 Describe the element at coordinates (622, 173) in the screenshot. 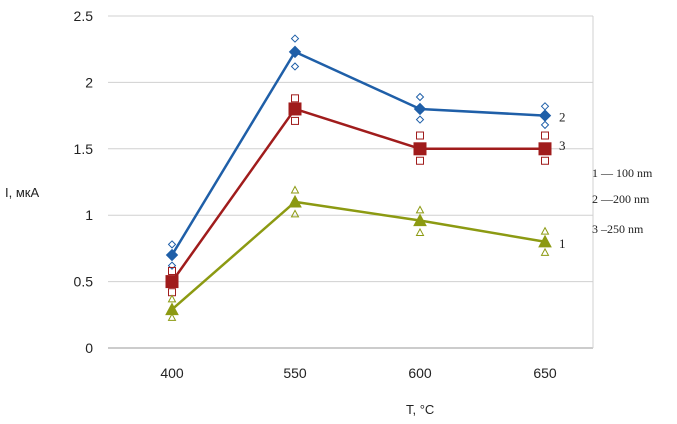

I see `legend-entry-1: 1 — 100 nm` at that location.